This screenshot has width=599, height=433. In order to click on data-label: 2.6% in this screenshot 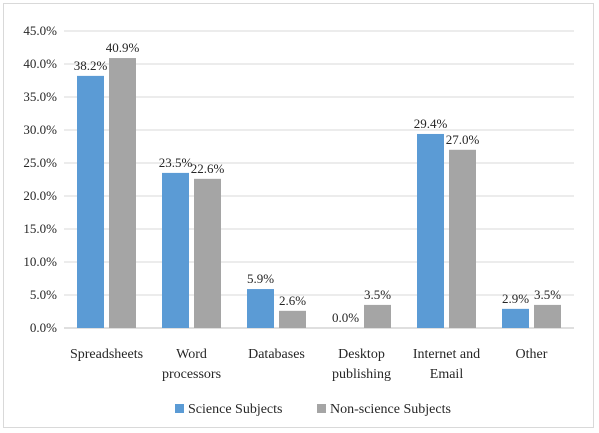, I will do `click(292, 300)`.